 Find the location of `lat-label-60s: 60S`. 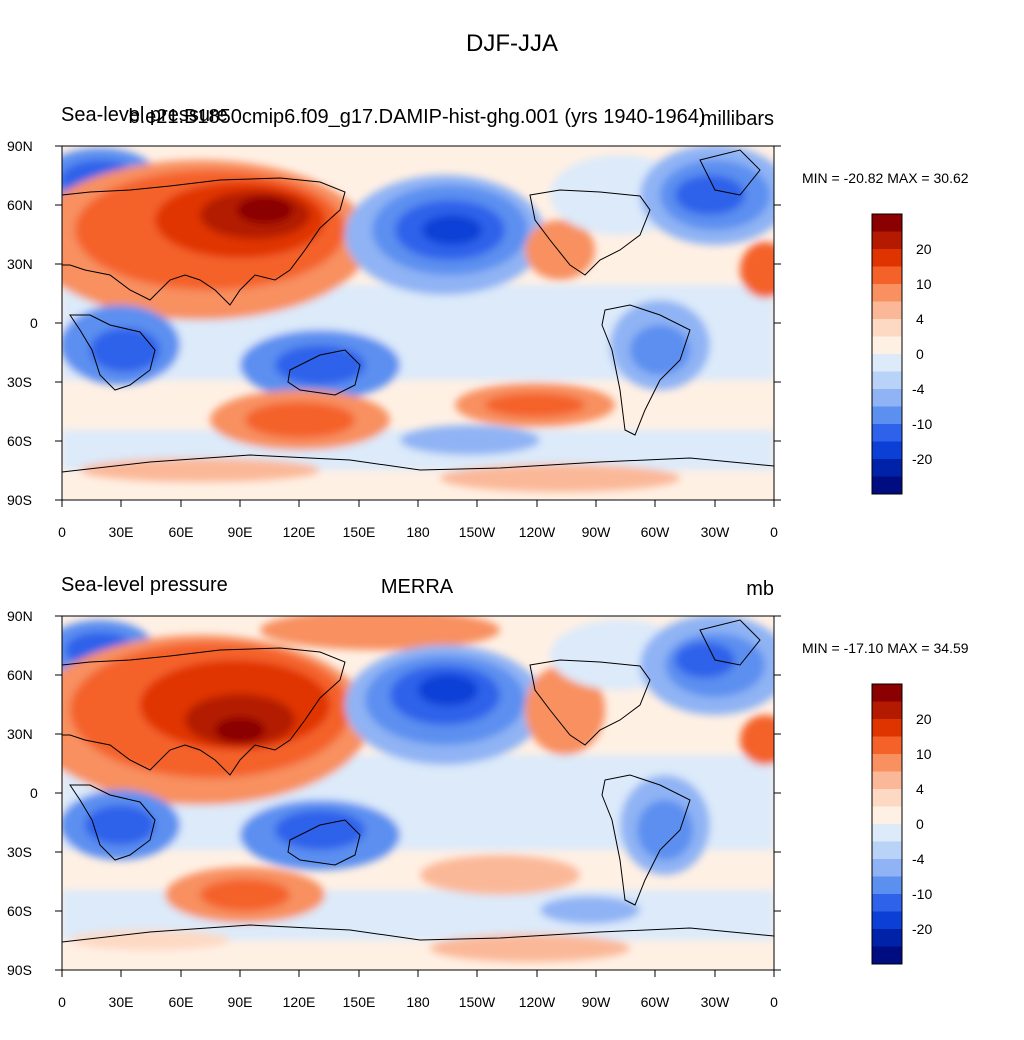

lat-label-60s: 60S is located at coordinates (19, 441).